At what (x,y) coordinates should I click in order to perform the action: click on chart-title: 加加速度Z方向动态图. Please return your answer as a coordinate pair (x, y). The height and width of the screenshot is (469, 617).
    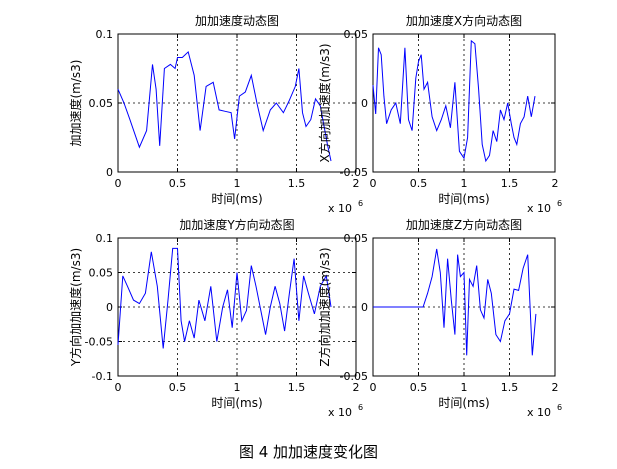
    Looking at the image, I should click on (464, 224).